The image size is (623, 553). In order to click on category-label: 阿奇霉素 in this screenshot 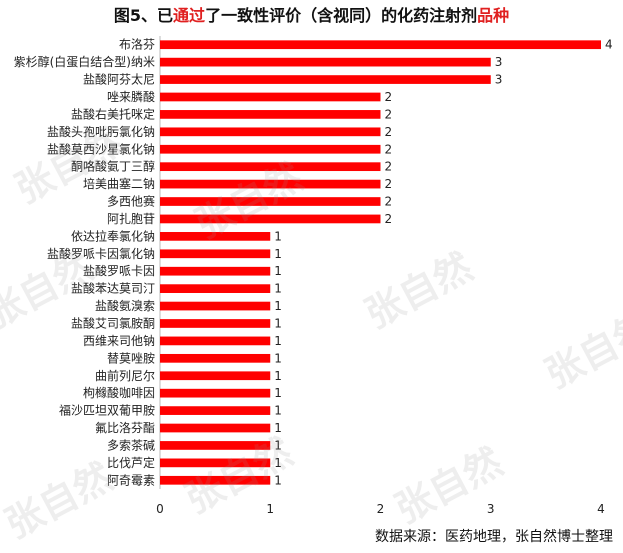, I will do `click(131, 480)`.